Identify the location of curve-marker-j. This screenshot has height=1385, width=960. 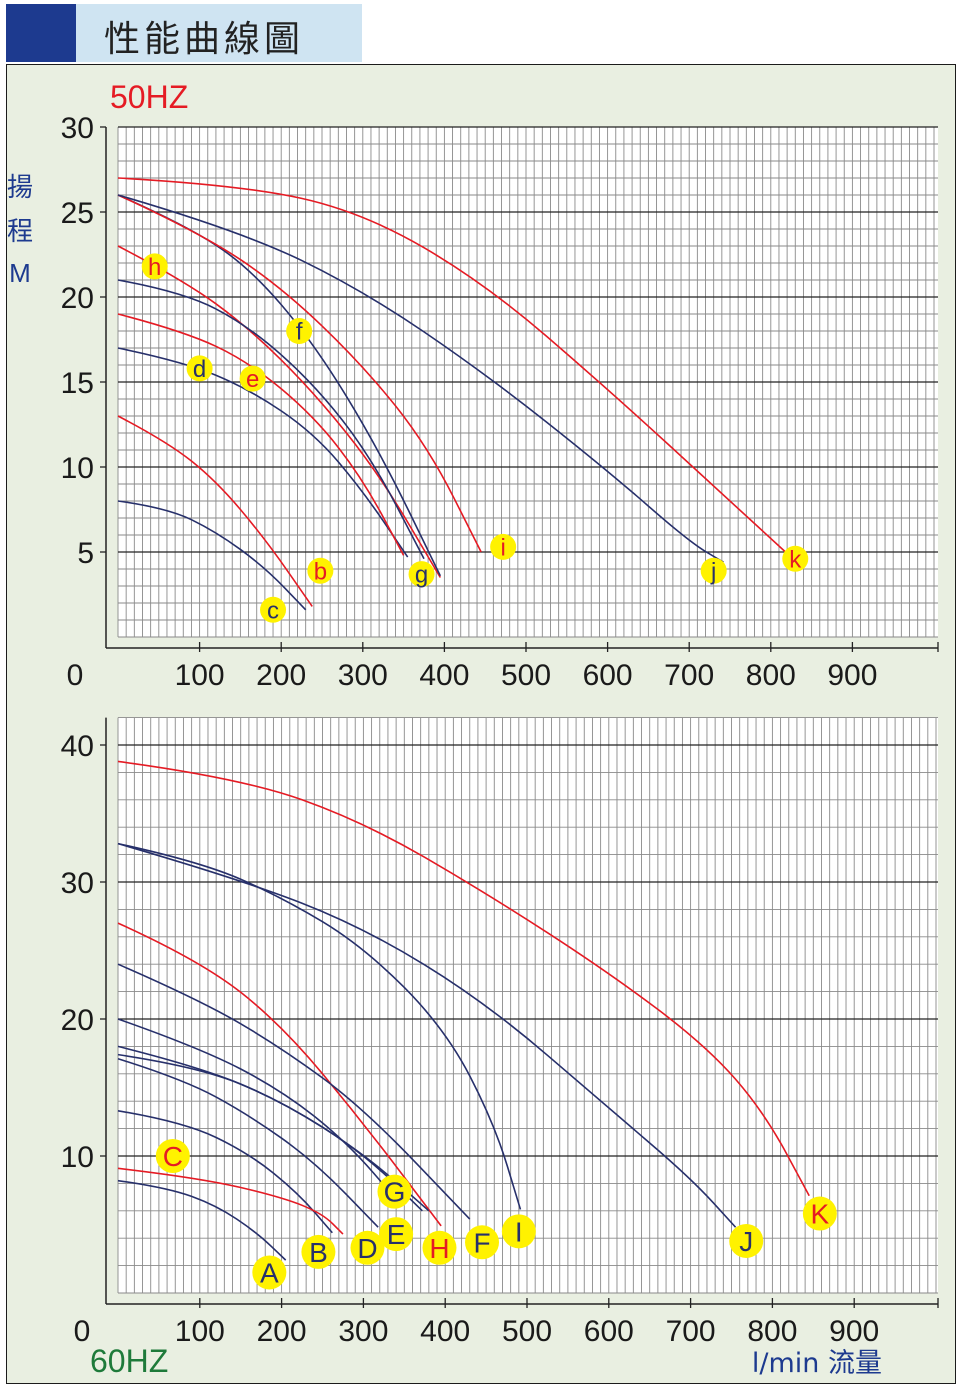
(713, 570).